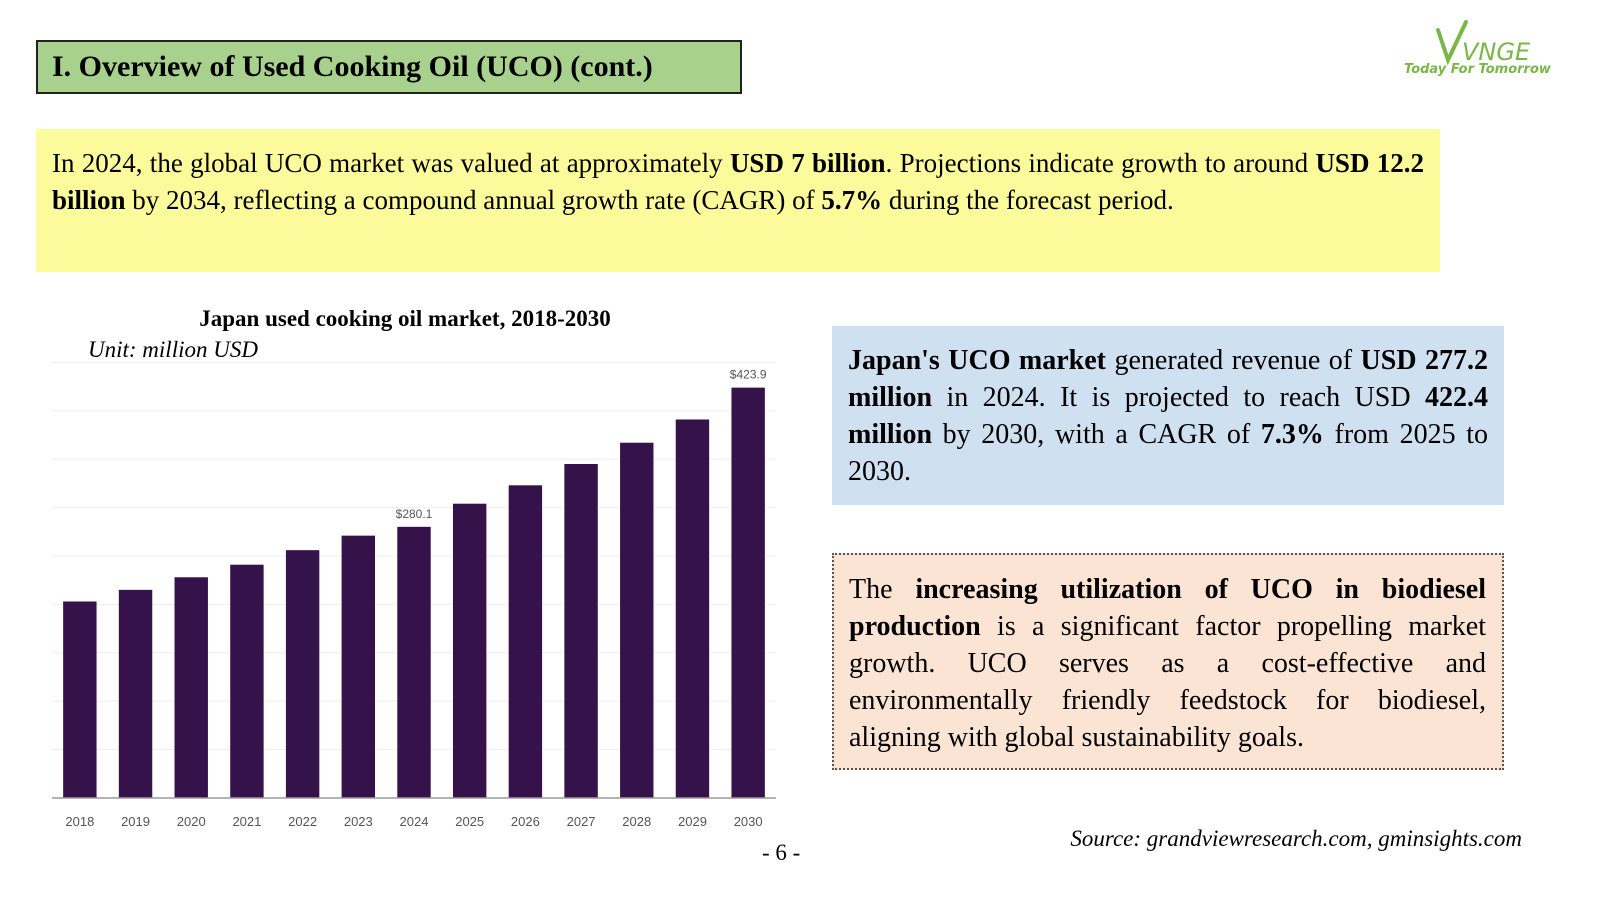 This screenshot has height=900, width=1600. Describe the element at coordinates (135, 821) in the screenshot. I see `x-tick-label: 2019` at that location.